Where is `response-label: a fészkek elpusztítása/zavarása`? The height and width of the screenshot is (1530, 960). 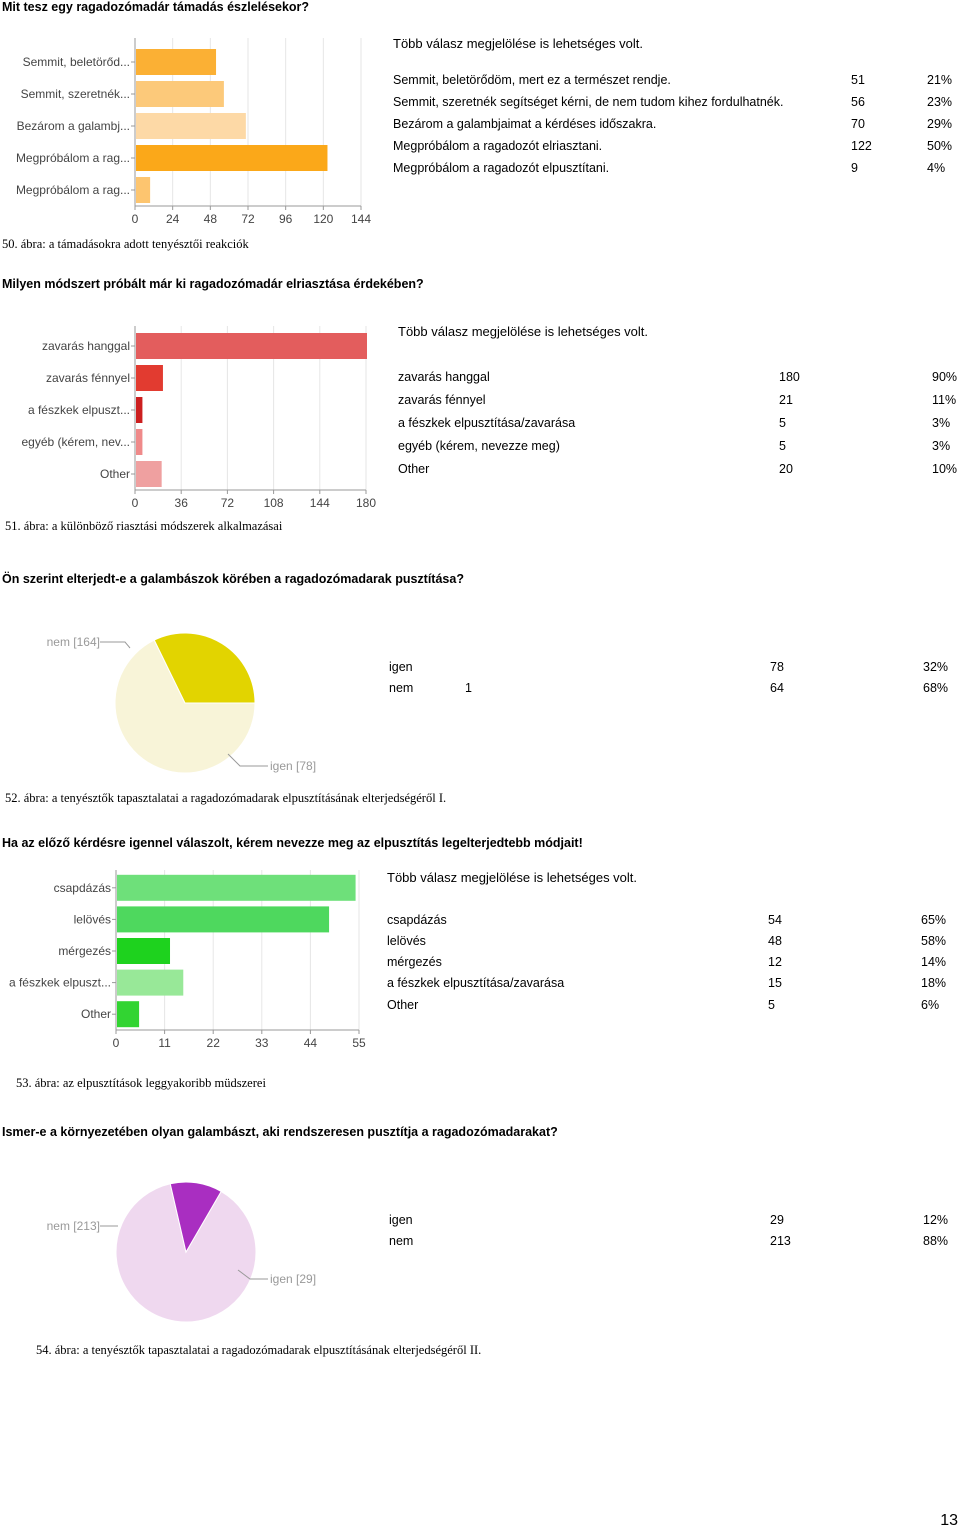 response-label: a fészkek elpusztítása/zavarása is located at coordinates (487, 423).